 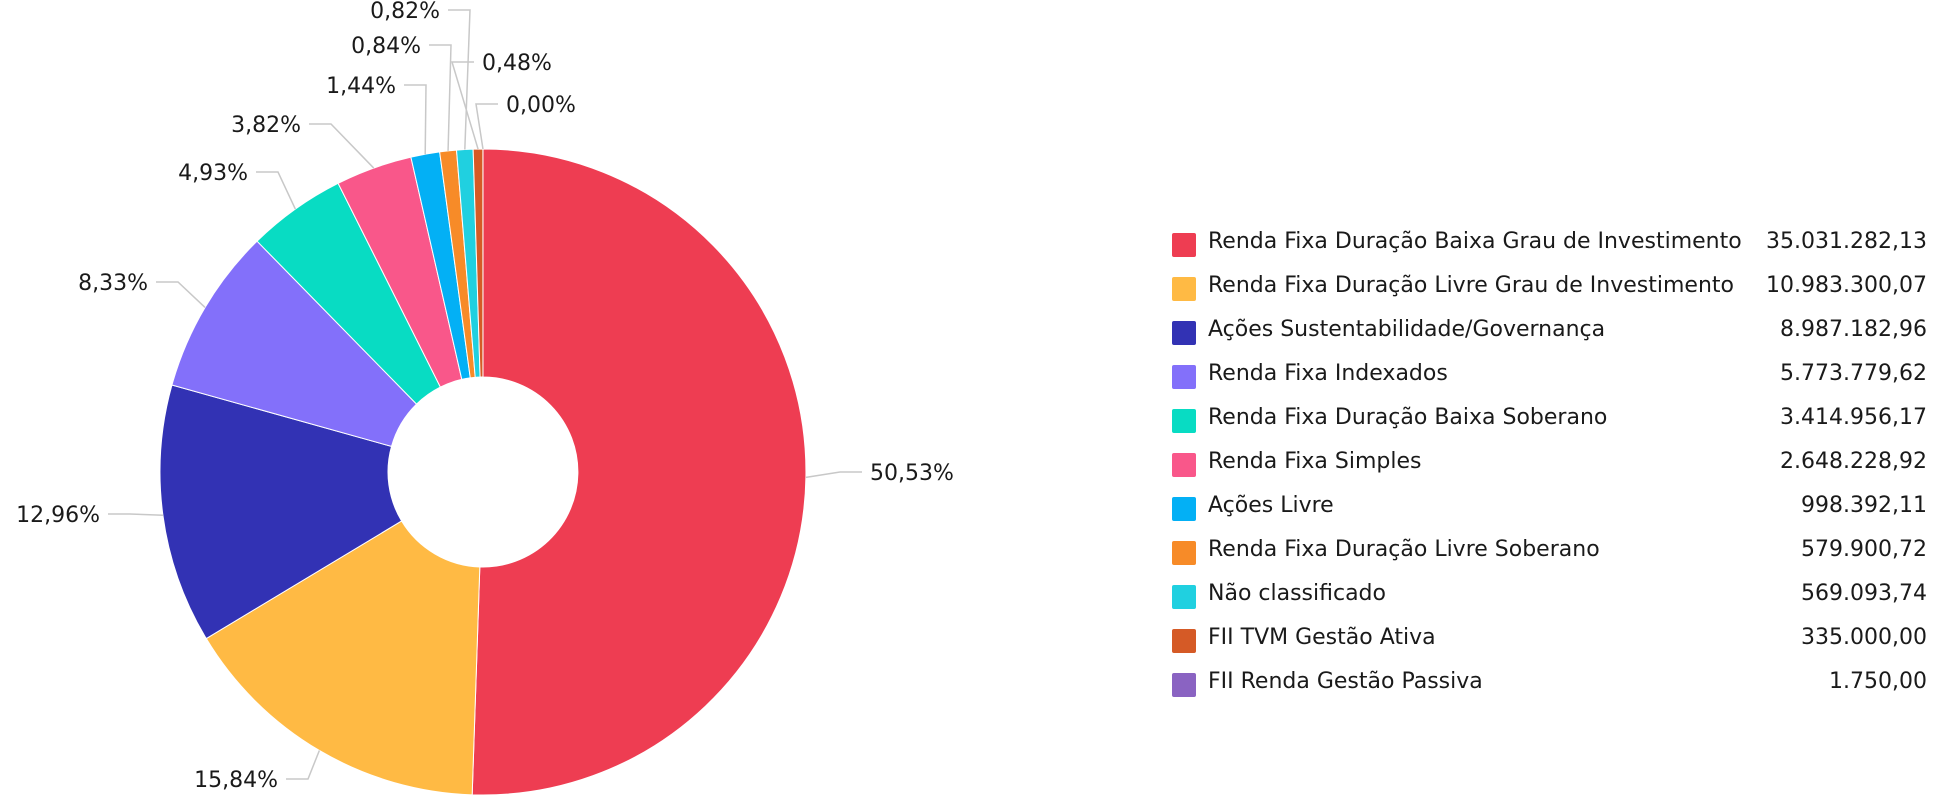 I want to click on legend-item: Renda Fixa Simples 2.648.228,92, so click(x=1549, y=468).